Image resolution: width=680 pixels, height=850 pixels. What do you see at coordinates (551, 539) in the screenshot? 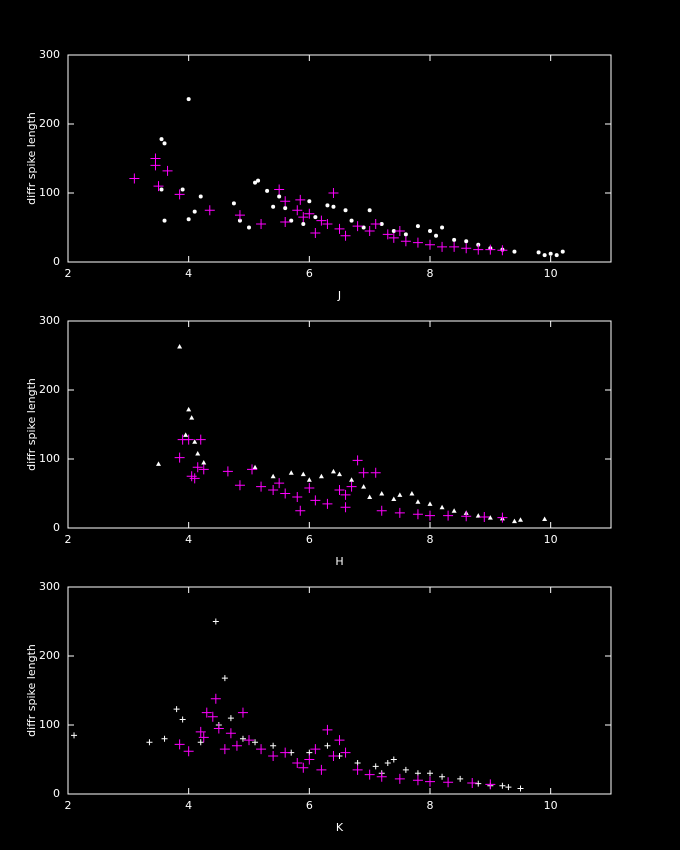
I see `x-tick-label: 10` at bounding box center [551, 539].